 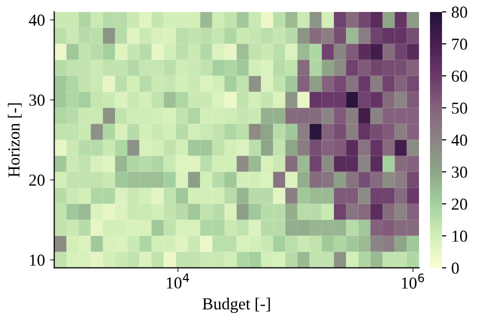 What do you see at coordinates (37, 260) in the screenshot?
I see `y-tick-label: 10` at bounding box center [37, 260].